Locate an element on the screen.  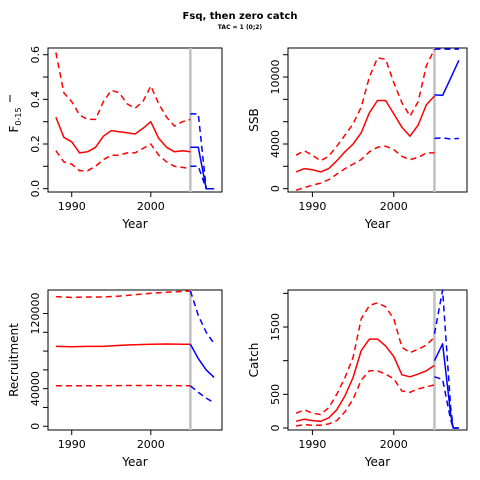
y-tick-label: 120000 is located at coordinates (35, 313).